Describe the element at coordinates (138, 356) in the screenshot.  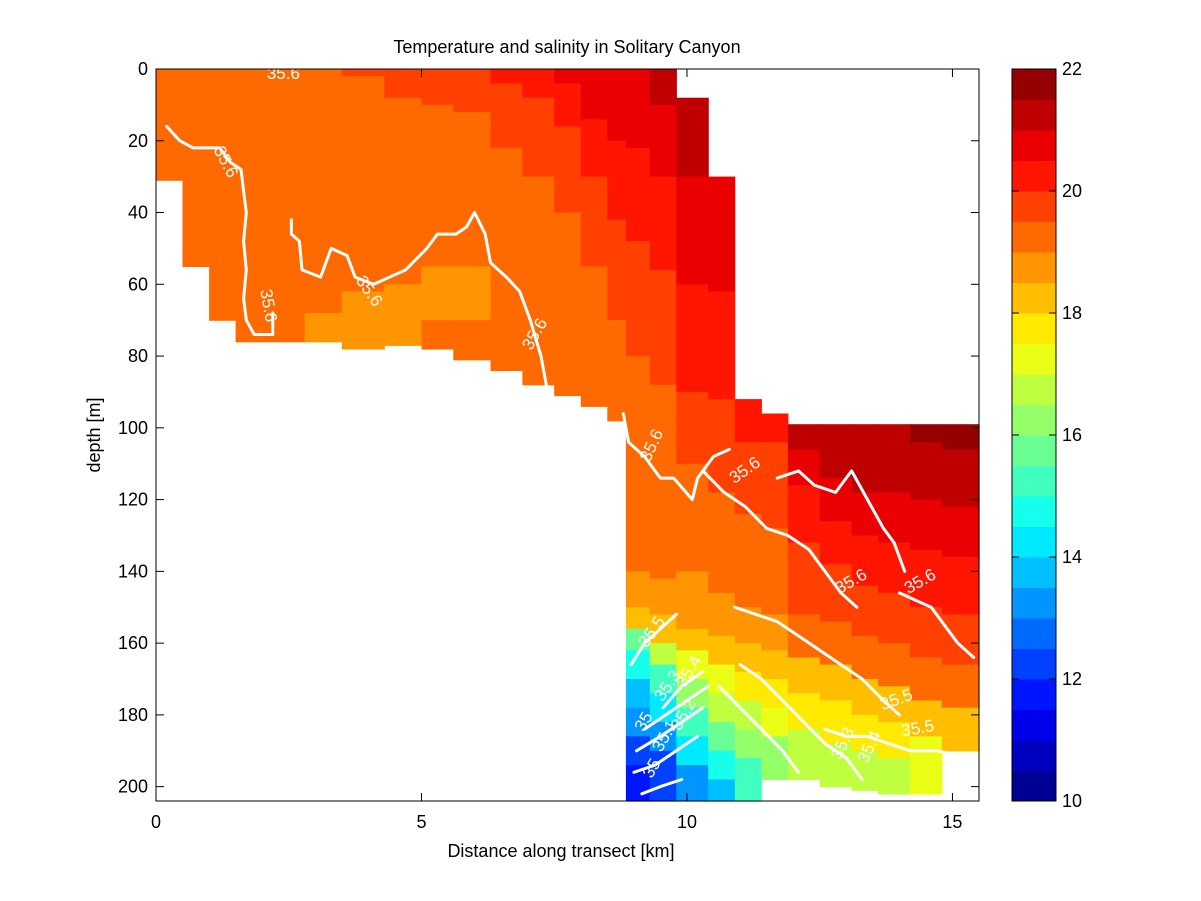
I see `y-tick-label: 80` at that location.